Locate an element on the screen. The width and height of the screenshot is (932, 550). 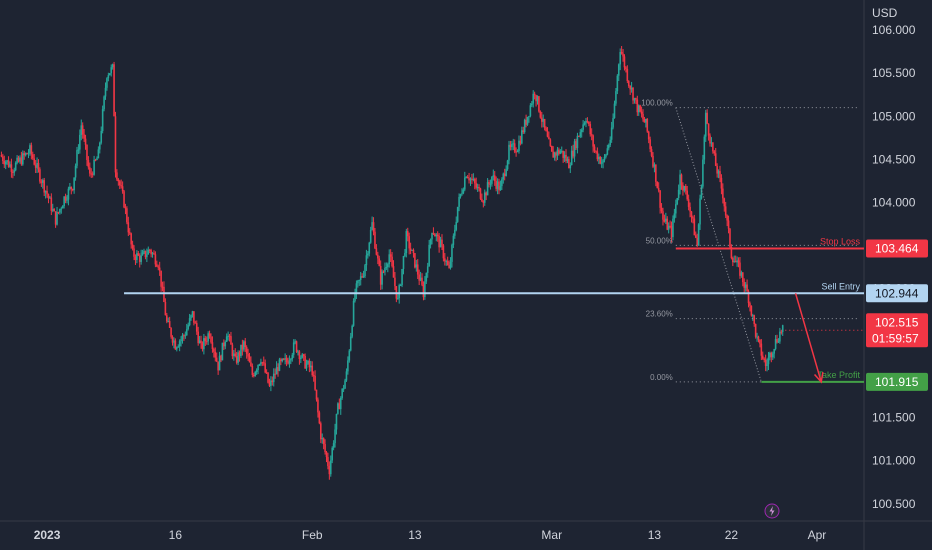
price-badge-value: 102.515 is located at coordinates (897, 322).